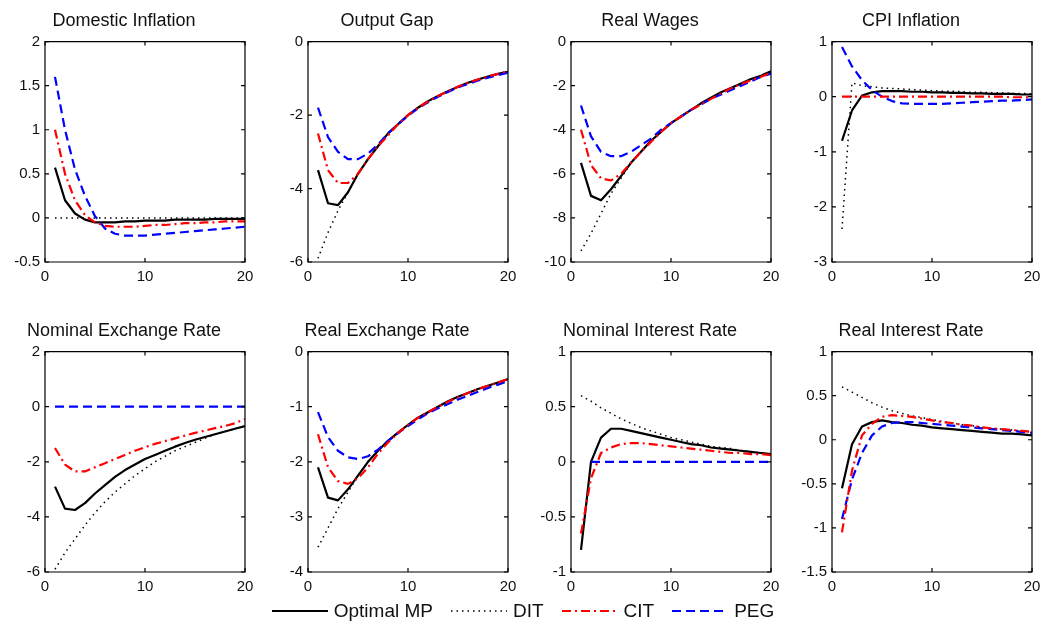 The height and width of the screenshot is (635, 1046). Describe the element at coordinates (814, 571) in the screenshot. I see `y-tick-label: -1.5` at that location.